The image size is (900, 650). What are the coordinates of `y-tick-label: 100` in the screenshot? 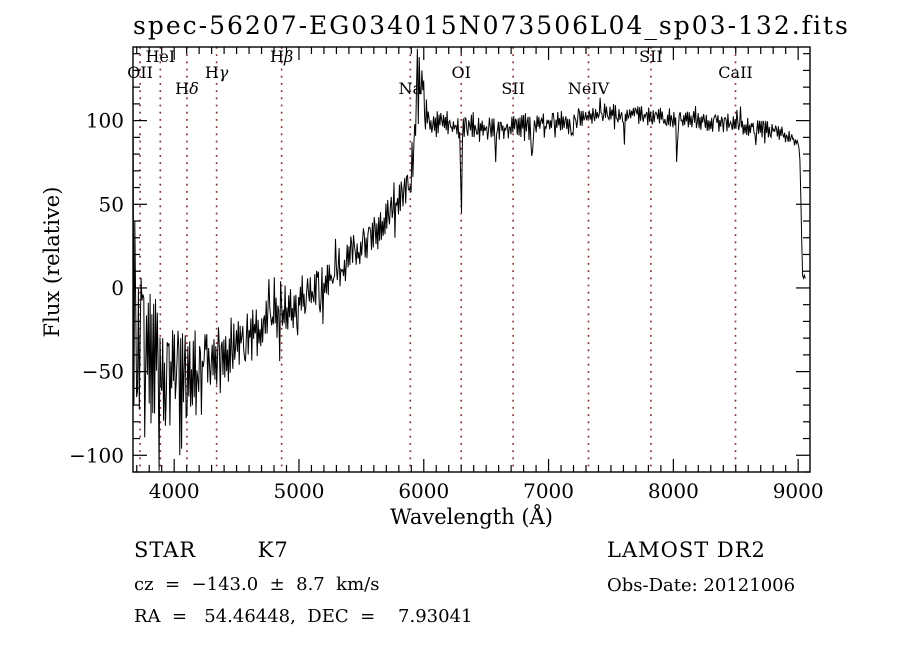 It's located at (105, 121).